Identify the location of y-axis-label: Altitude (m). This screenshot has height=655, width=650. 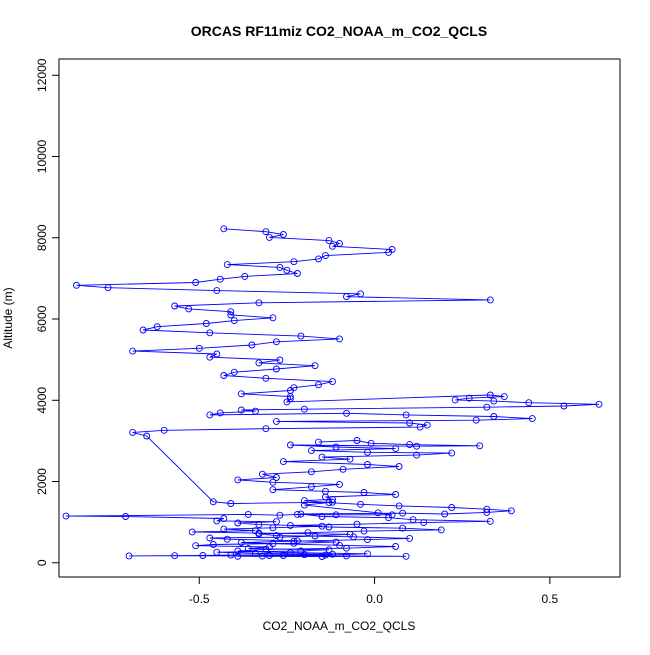
(8, 317).